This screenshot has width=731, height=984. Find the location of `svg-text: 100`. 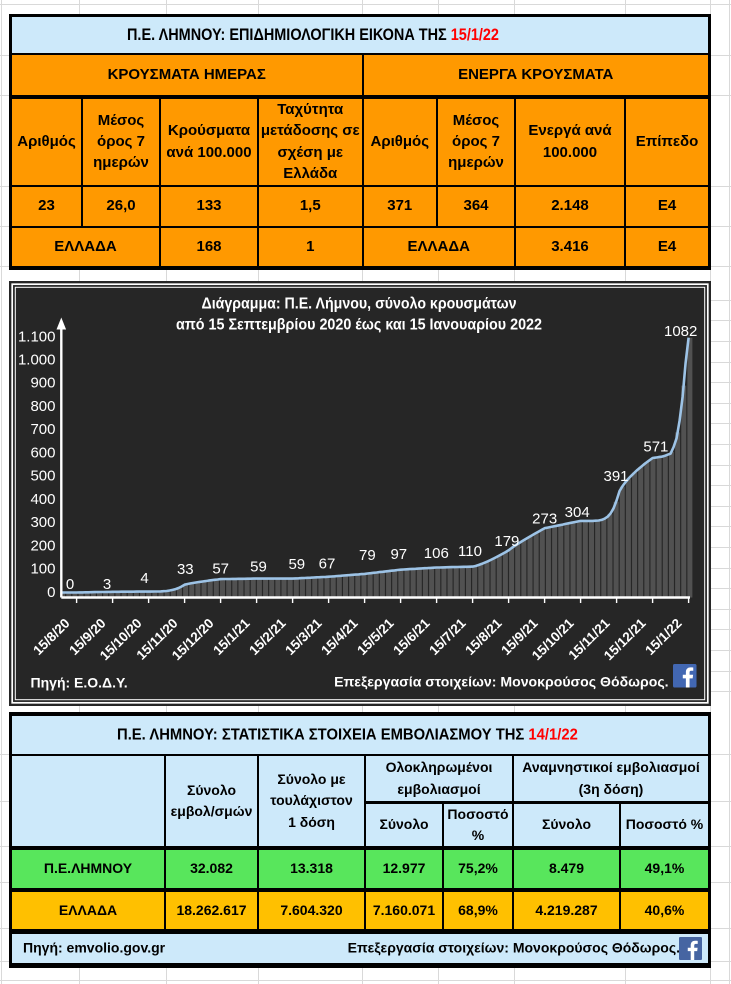

svg-text: 100 is located at coordinates (42, 568).